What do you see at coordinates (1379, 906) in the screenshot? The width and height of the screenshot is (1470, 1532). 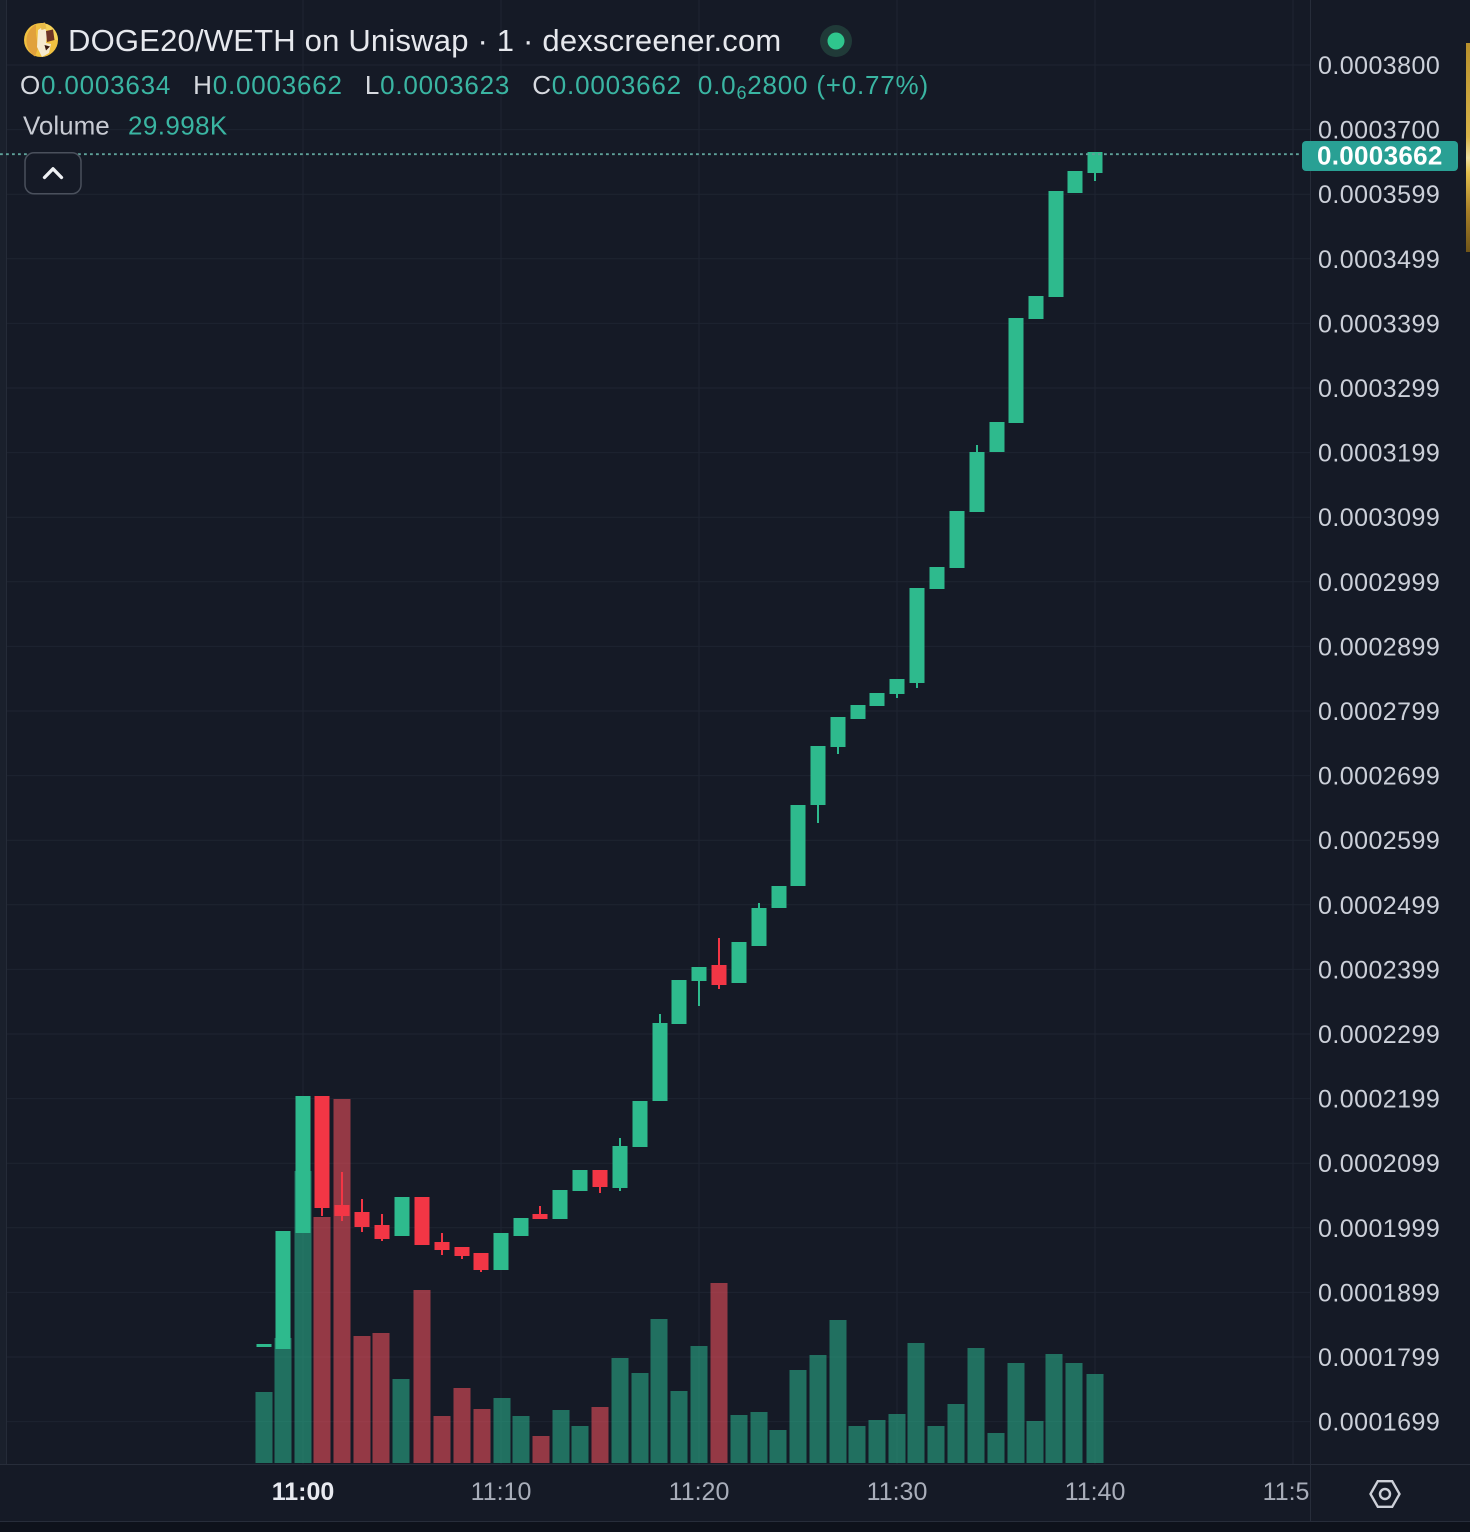 I see `svg-text: 0.0002499` at bounding box center [1379, 906].